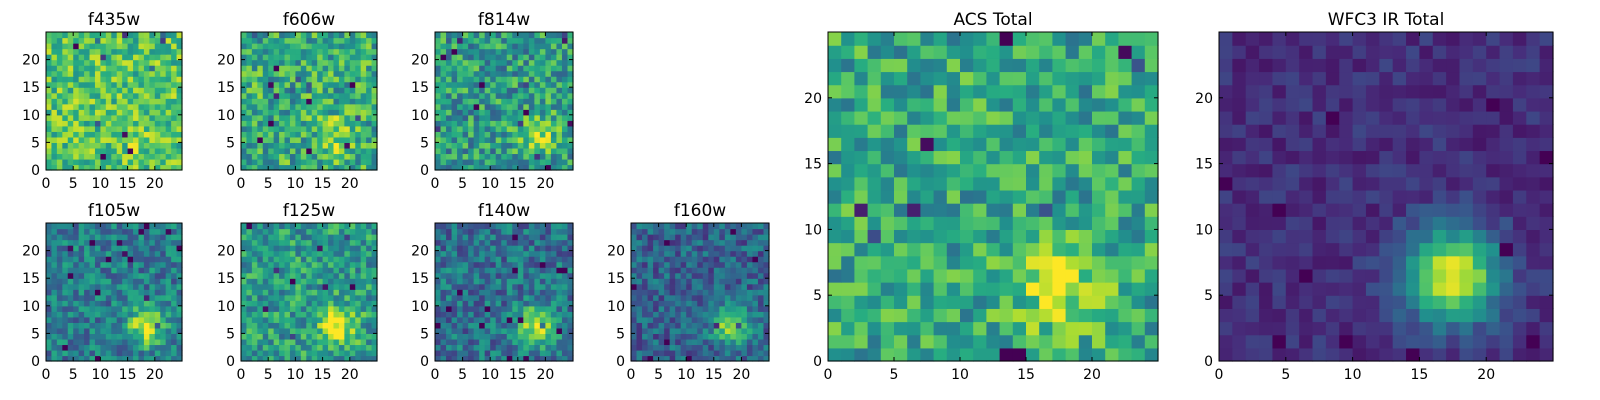  Describe the element at coordinates (435, 375) in the screenshot. I see `x-tick-label: 0` at that location.